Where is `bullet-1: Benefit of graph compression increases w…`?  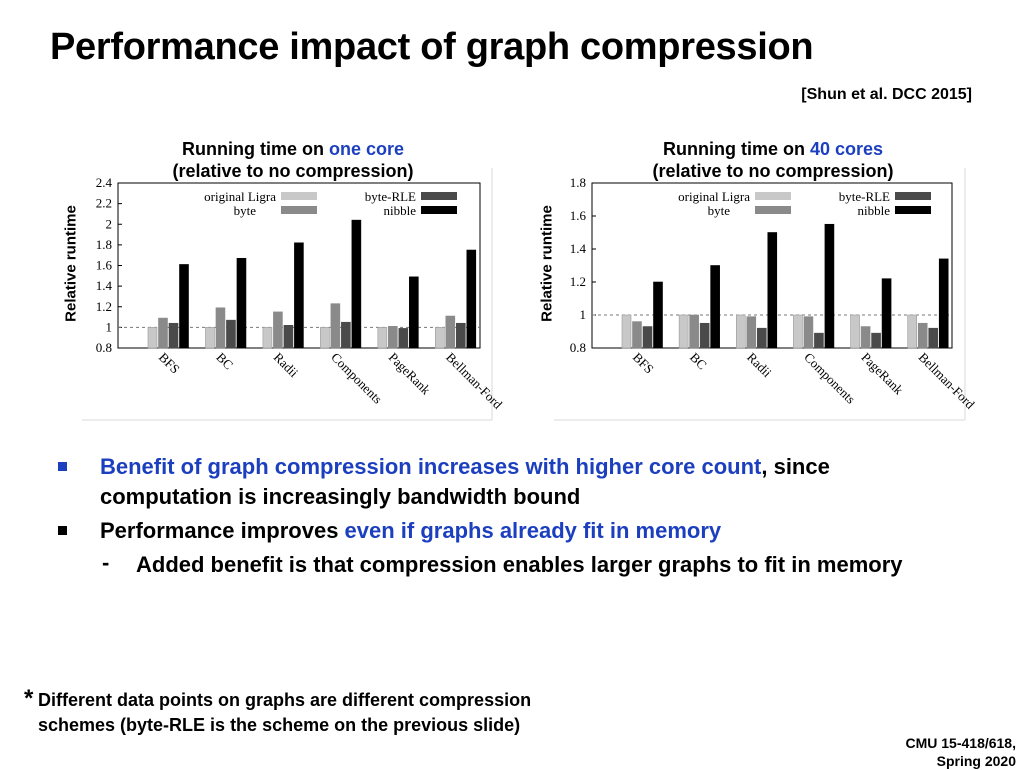 bullet-1: Benefit of graph compression increases w… is located at coordinates (506, 482).